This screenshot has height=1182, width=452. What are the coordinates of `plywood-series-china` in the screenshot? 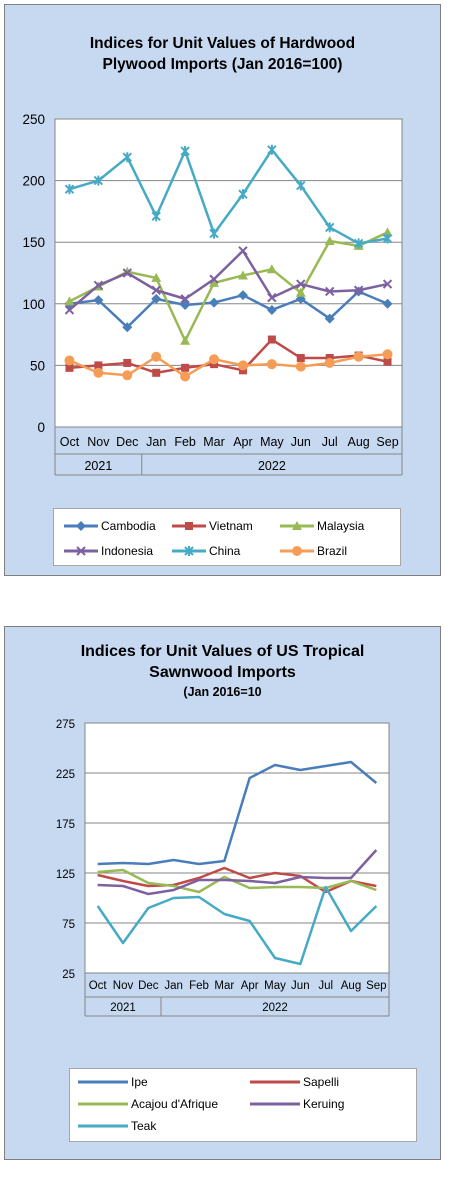 It's located at (228, 196).